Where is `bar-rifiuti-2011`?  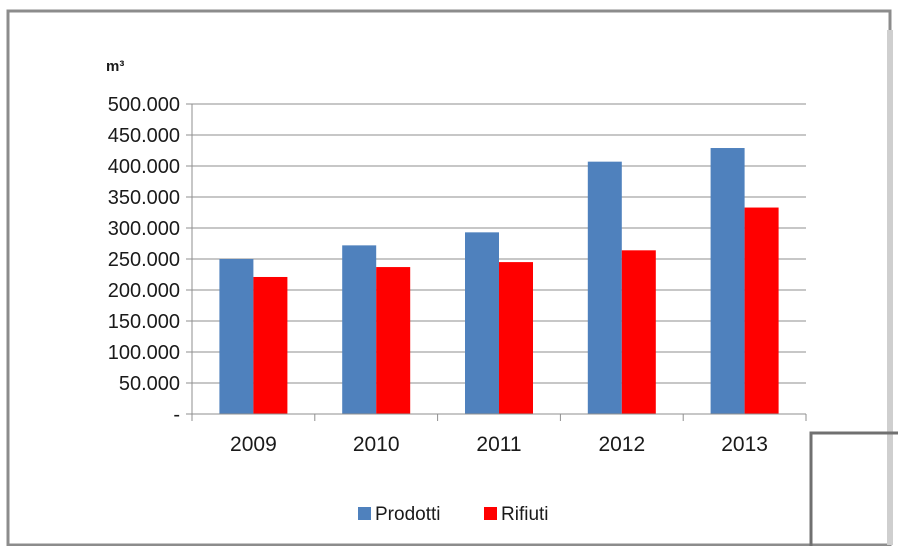
bar-rifiuti-2011 is located at coordinates (516, 338).